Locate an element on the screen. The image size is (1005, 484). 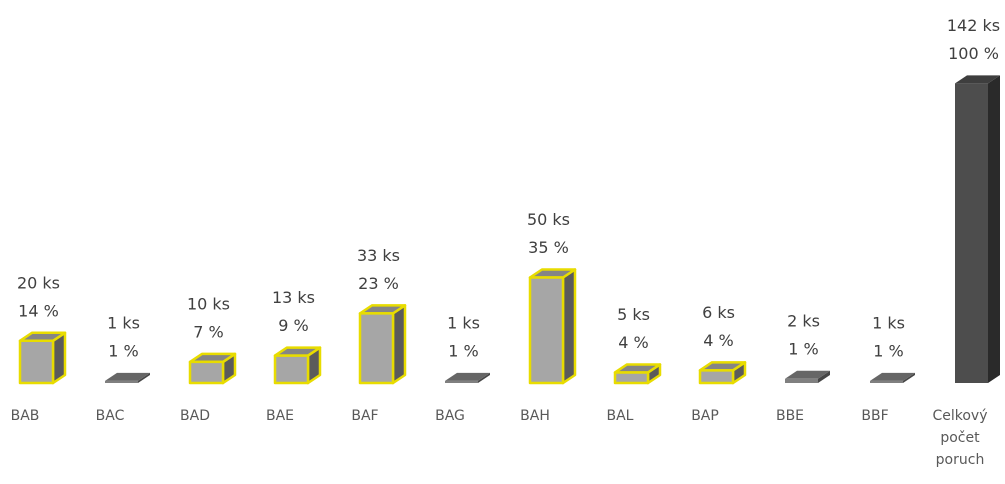
x-tick-label: BAC is located at coordinates (110, 416).